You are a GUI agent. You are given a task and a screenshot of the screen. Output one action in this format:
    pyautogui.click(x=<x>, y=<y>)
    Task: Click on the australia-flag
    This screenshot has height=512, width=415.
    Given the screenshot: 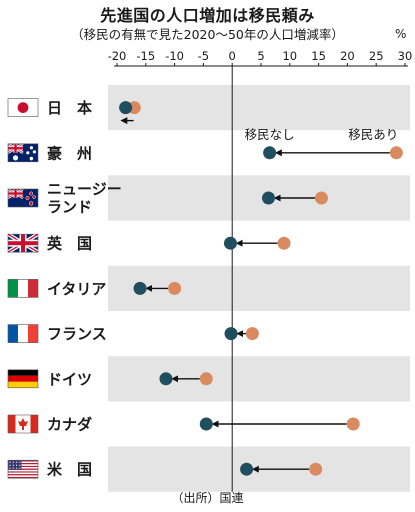 What is the action you would take?
    pyautogui.click(x=23, y=152)
    